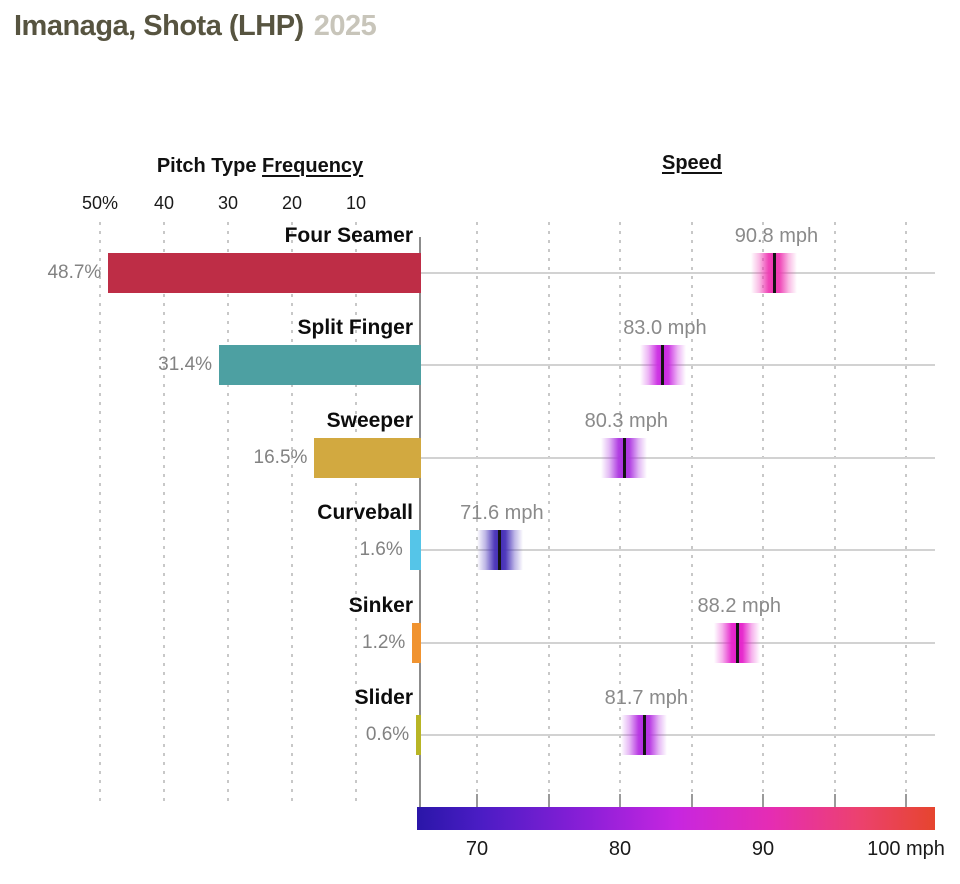 The width and height of the screenshot is (960, 884). Describe the element at coordinates (164, 203) in the screenshot. I see `frequency-axis-tick: 40` at that location.